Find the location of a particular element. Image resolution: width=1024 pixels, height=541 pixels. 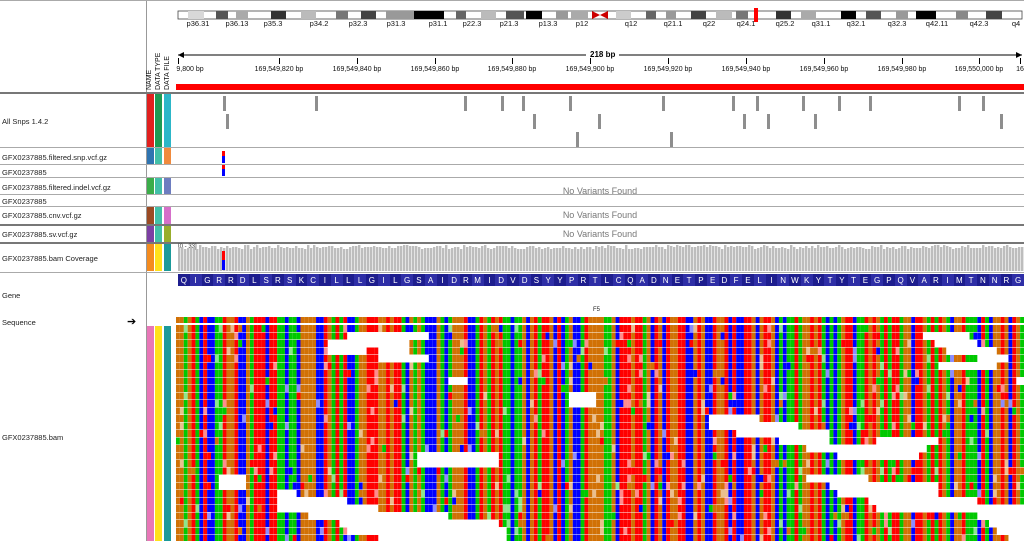

track-label-gene: Gene is located at coordinates (11, 295).